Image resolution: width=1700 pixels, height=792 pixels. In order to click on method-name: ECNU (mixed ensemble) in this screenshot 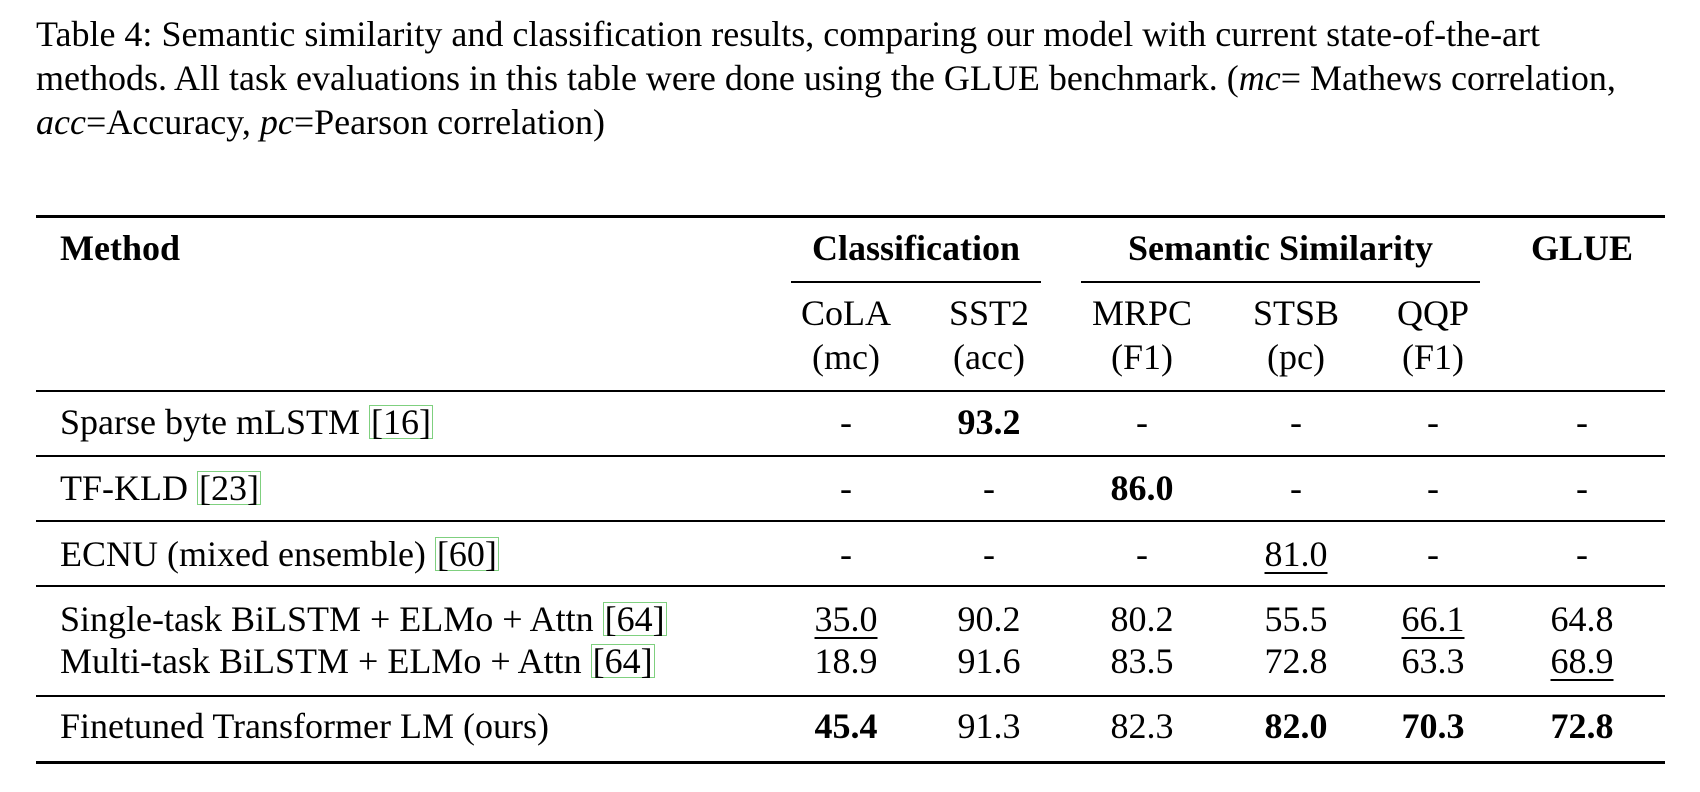, I will do `click(243, 554)`.